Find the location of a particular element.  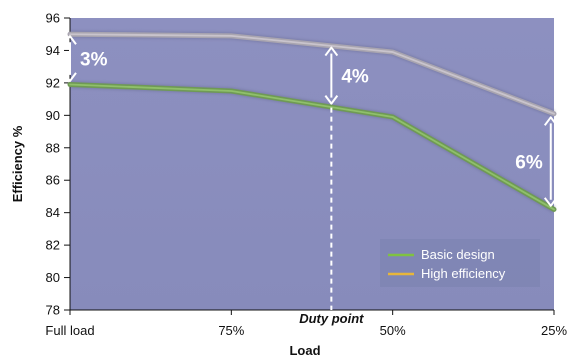

x-axis: Full load 75% 50% 25% is located at coordinates (306, 323).